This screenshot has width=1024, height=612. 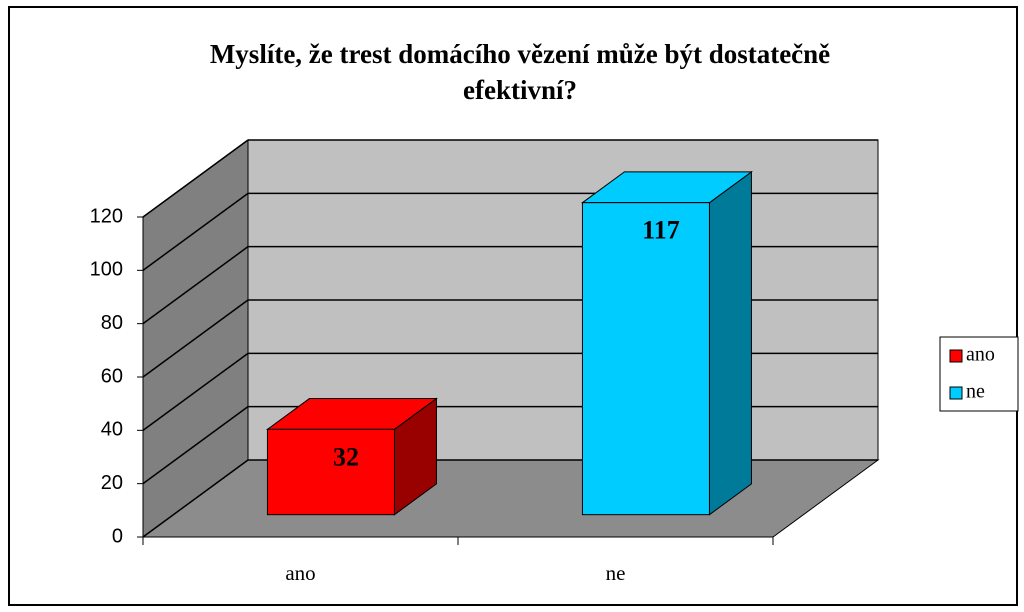 I want to click on y-tick-label: 60, so click(x=112, y=376).